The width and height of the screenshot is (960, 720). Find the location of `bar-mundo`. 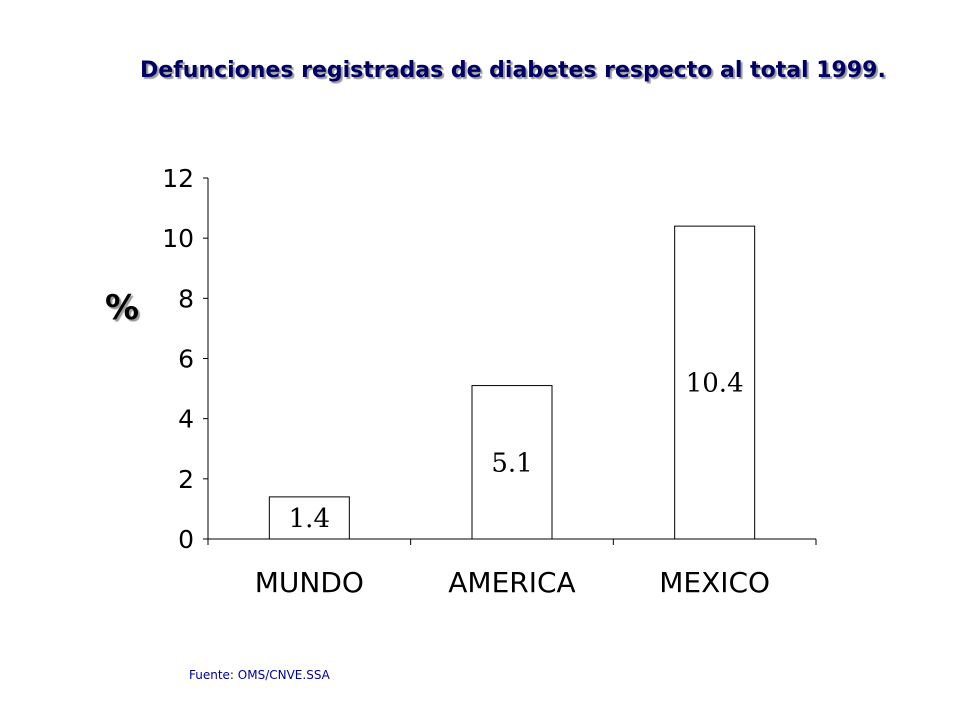

bar-mundo is located at coordinates (309, 518).